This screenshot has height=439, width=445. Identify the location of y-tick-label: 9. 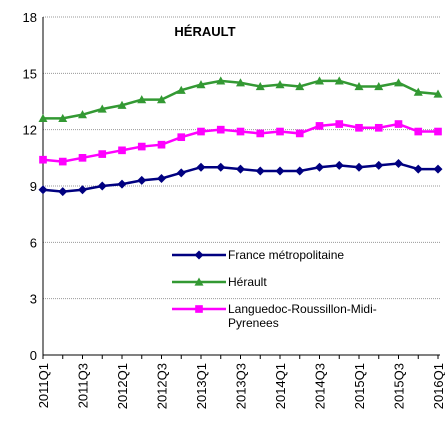
(33, 186).